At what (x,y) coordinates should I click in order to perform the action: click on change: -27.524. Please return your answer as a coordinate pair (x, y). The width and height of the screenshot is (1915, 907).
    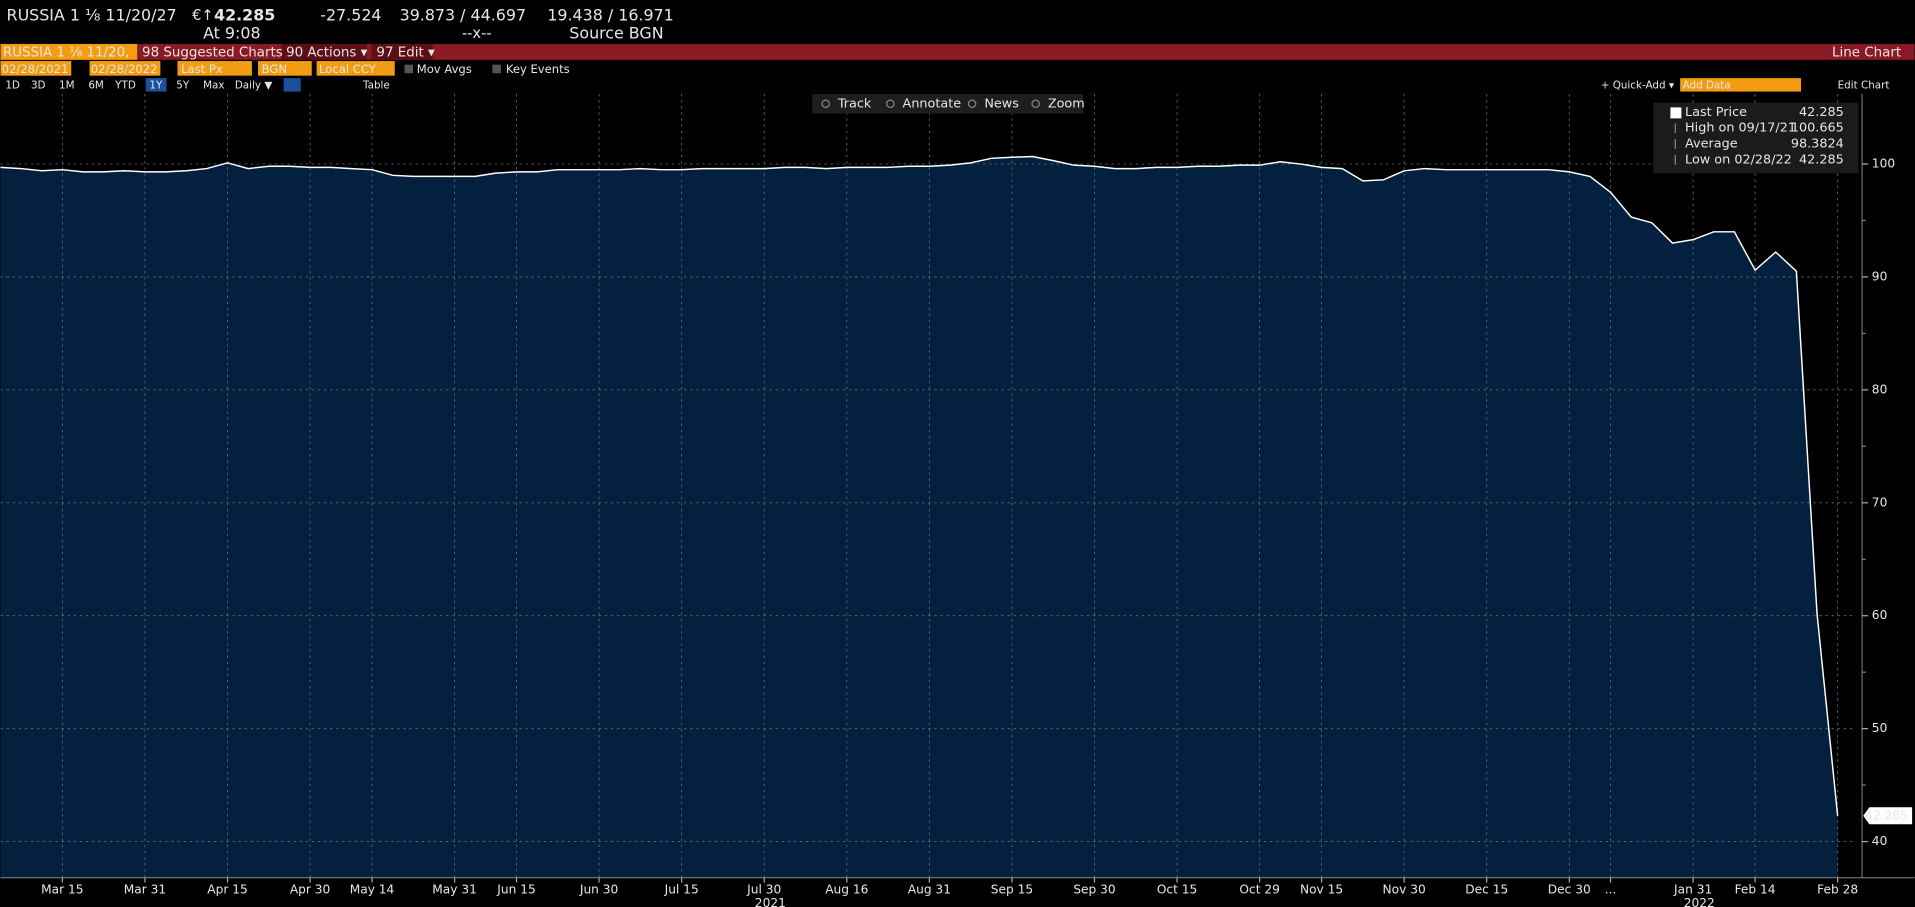
    Looking at the image, I should click on (350, 14).